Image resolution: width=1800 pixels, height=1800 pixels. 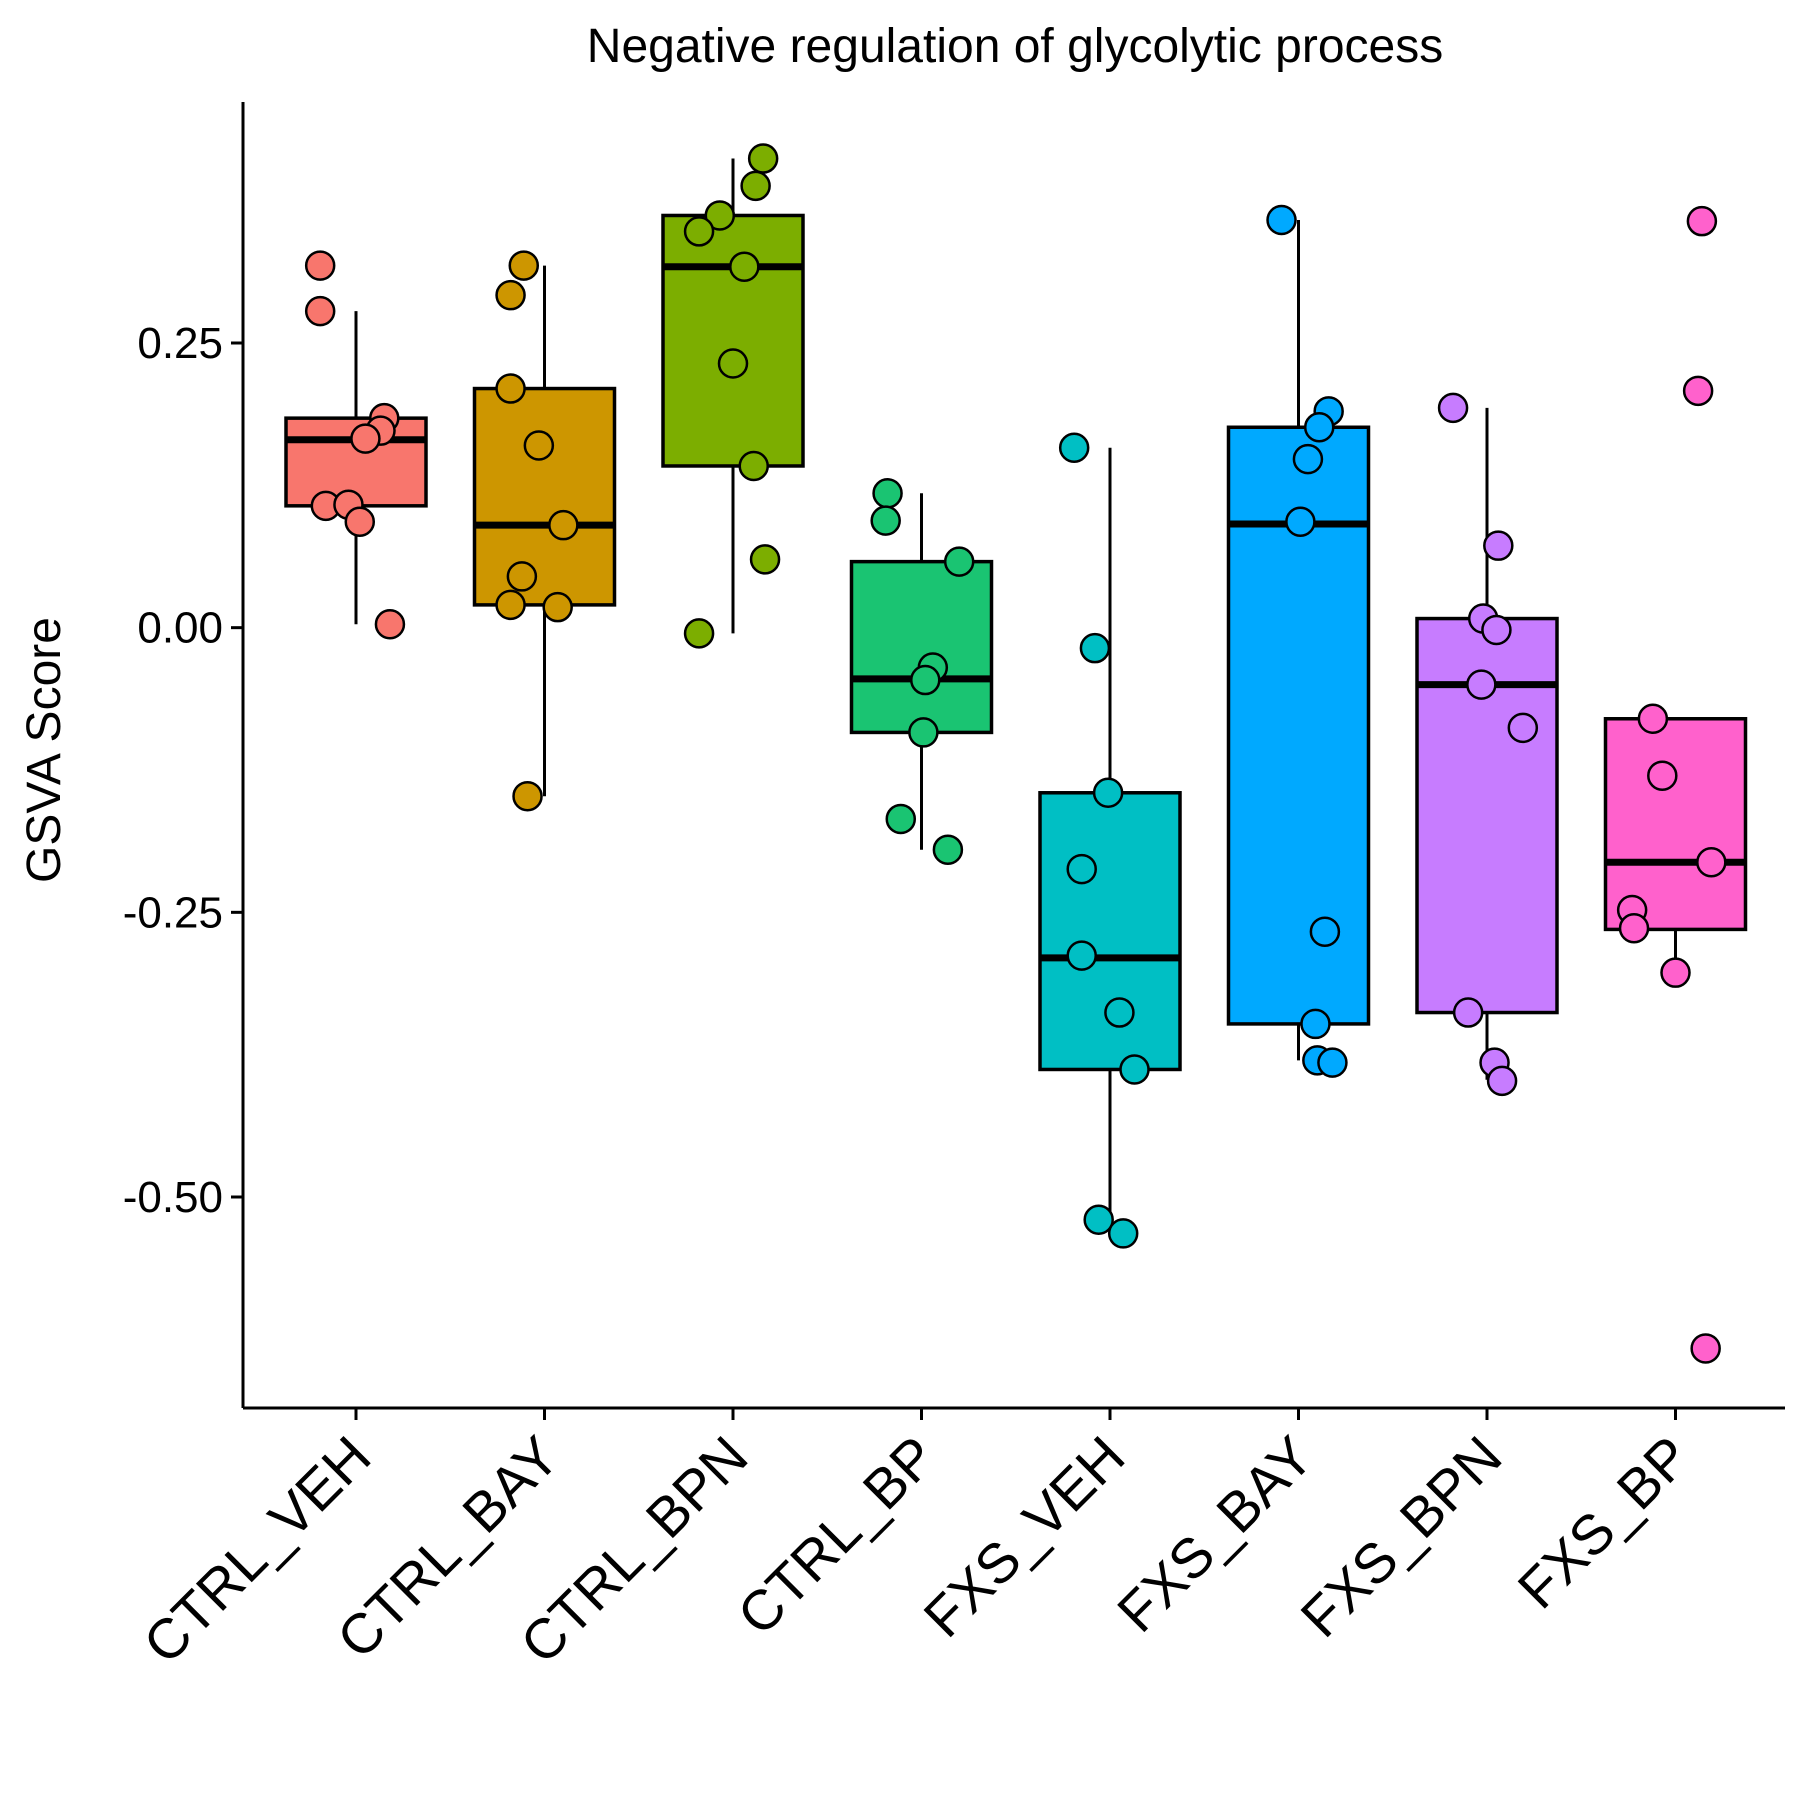 I want to click on x-tick-label: FXS_BPN, so click(x=1400, y=1536).